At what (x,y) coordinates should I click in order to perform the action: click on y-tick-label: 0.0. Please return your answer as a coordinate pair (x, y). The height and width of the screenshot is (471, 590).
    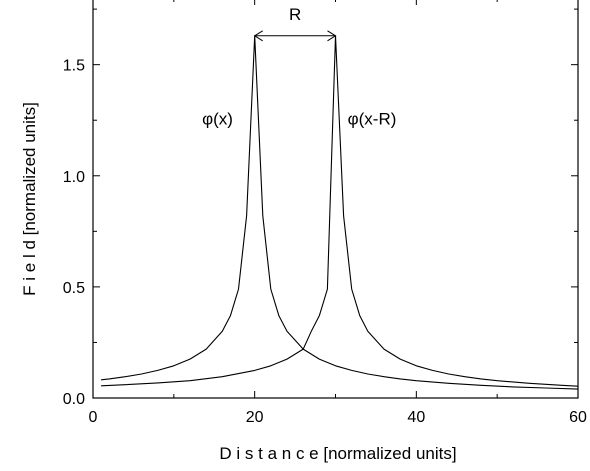
    Looking at the image, I should click on (74, 399).